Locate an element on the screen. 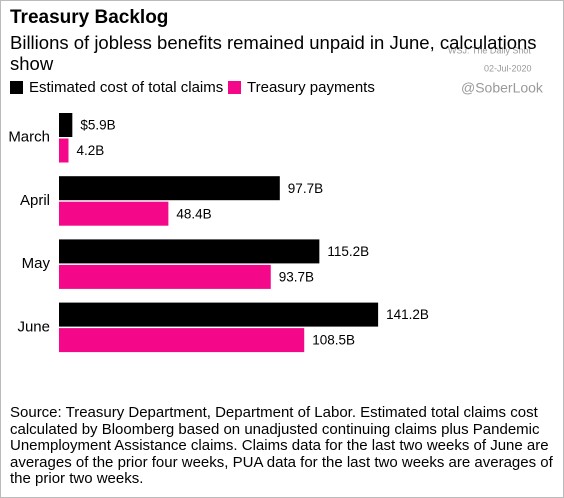 The height and width of the screenshot is (498, 564). value-label: 115.2B is located at coordinates (348, 251).